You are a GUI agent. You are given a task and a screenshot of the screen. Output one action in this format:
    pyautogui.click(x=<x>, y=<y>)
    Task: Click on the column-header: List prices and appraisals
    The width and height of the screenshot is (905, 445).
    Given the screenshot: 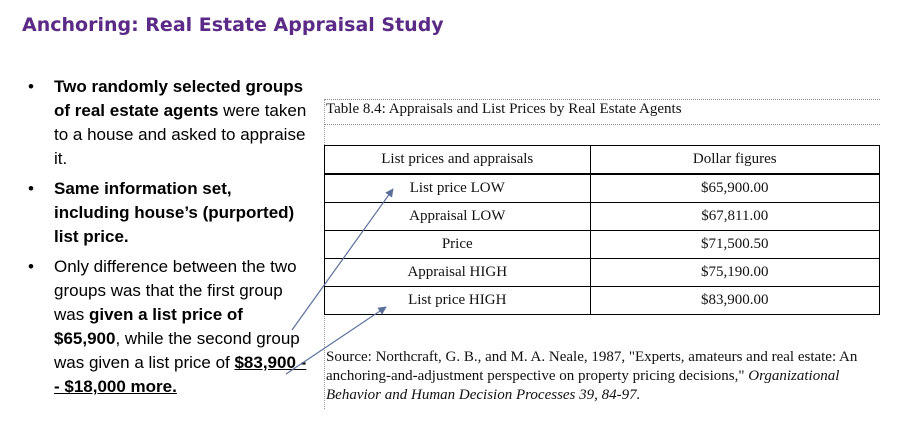 What is the action you would take?
    pyautogui.click(x=457, y=160)
    